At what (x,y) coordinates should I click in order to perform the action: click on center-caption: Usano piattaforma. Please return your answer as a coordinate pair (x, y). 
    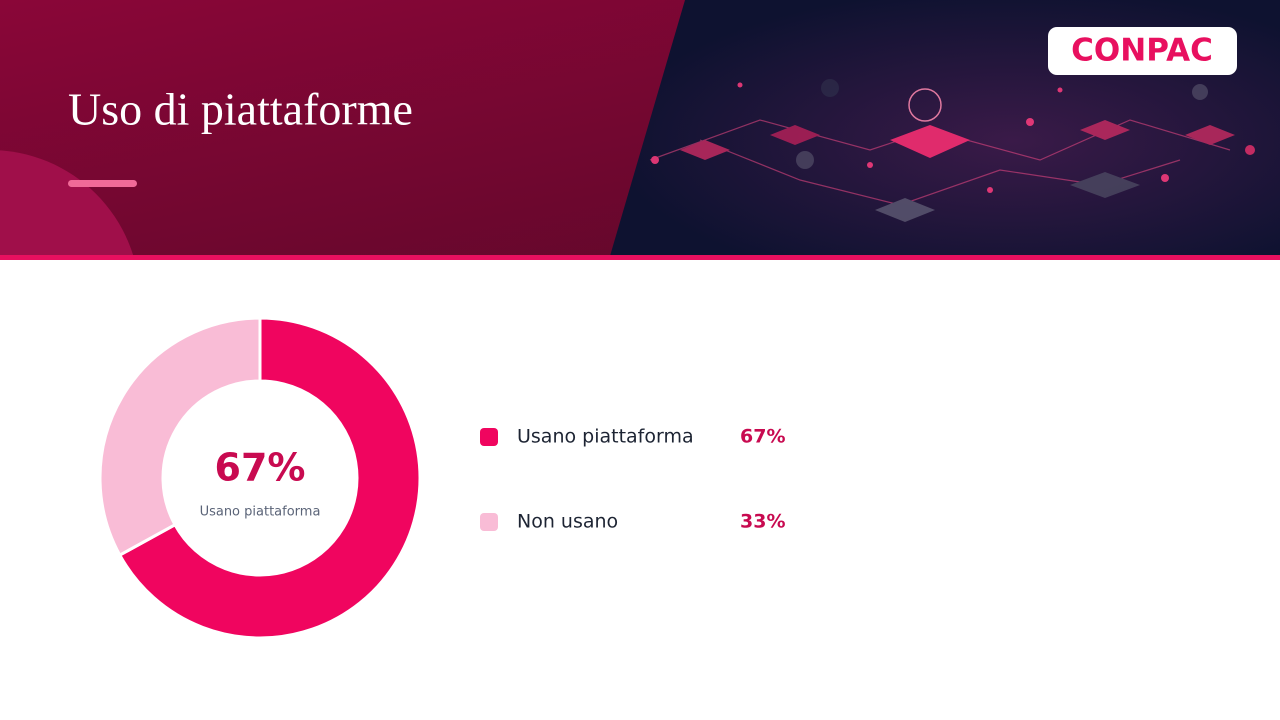
    Looking at the image, I should click on (260, 512).